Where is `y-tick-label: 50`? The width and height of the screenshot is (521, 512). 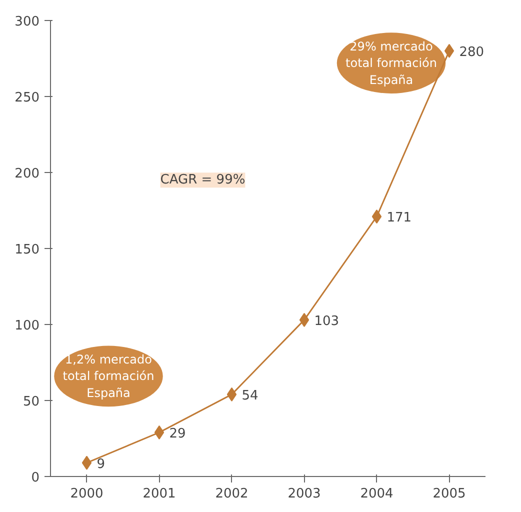
y-tick-label: 50 is located at coordinates (31, 402).